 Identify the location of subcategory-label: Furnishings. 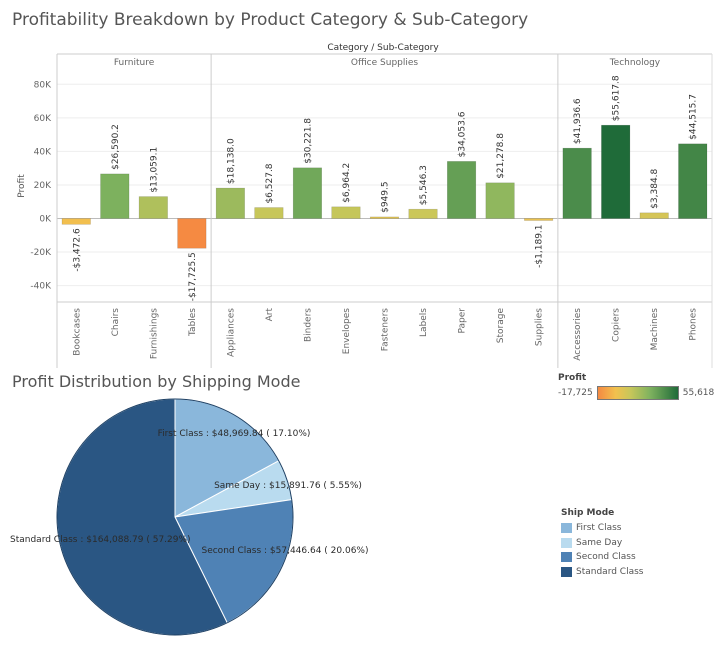
(154, 333).